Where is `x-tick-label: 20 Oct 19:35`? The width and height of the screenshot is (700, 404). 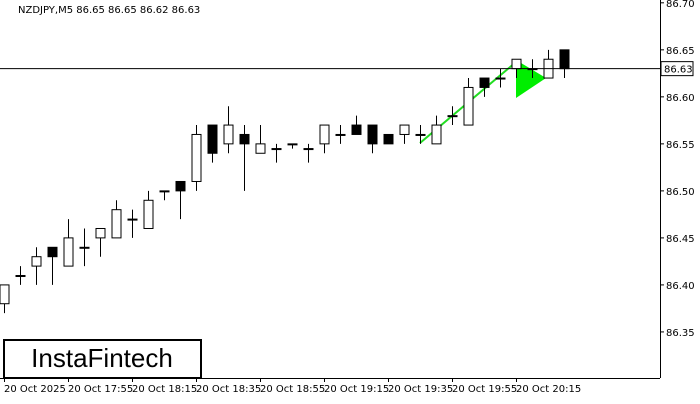
x-tick-label: 20 Oct 19:35 is located at coordinates (420, 389).